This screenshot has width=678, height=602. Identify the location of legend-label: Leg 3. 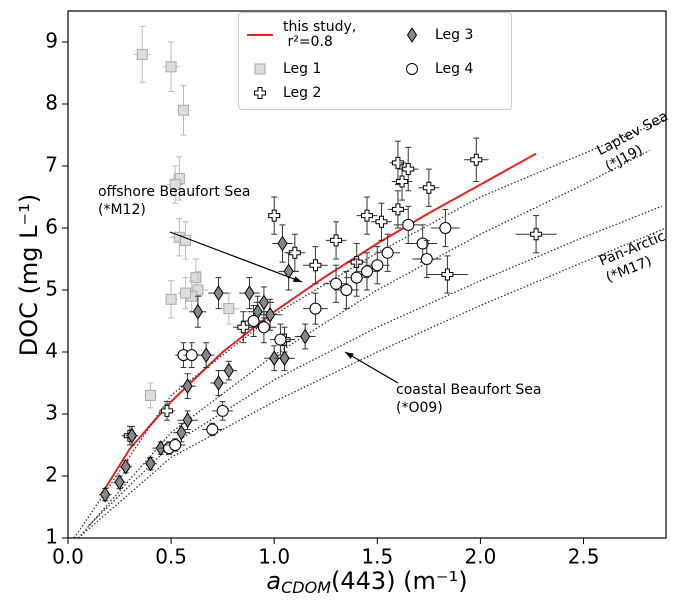
(454, 34).